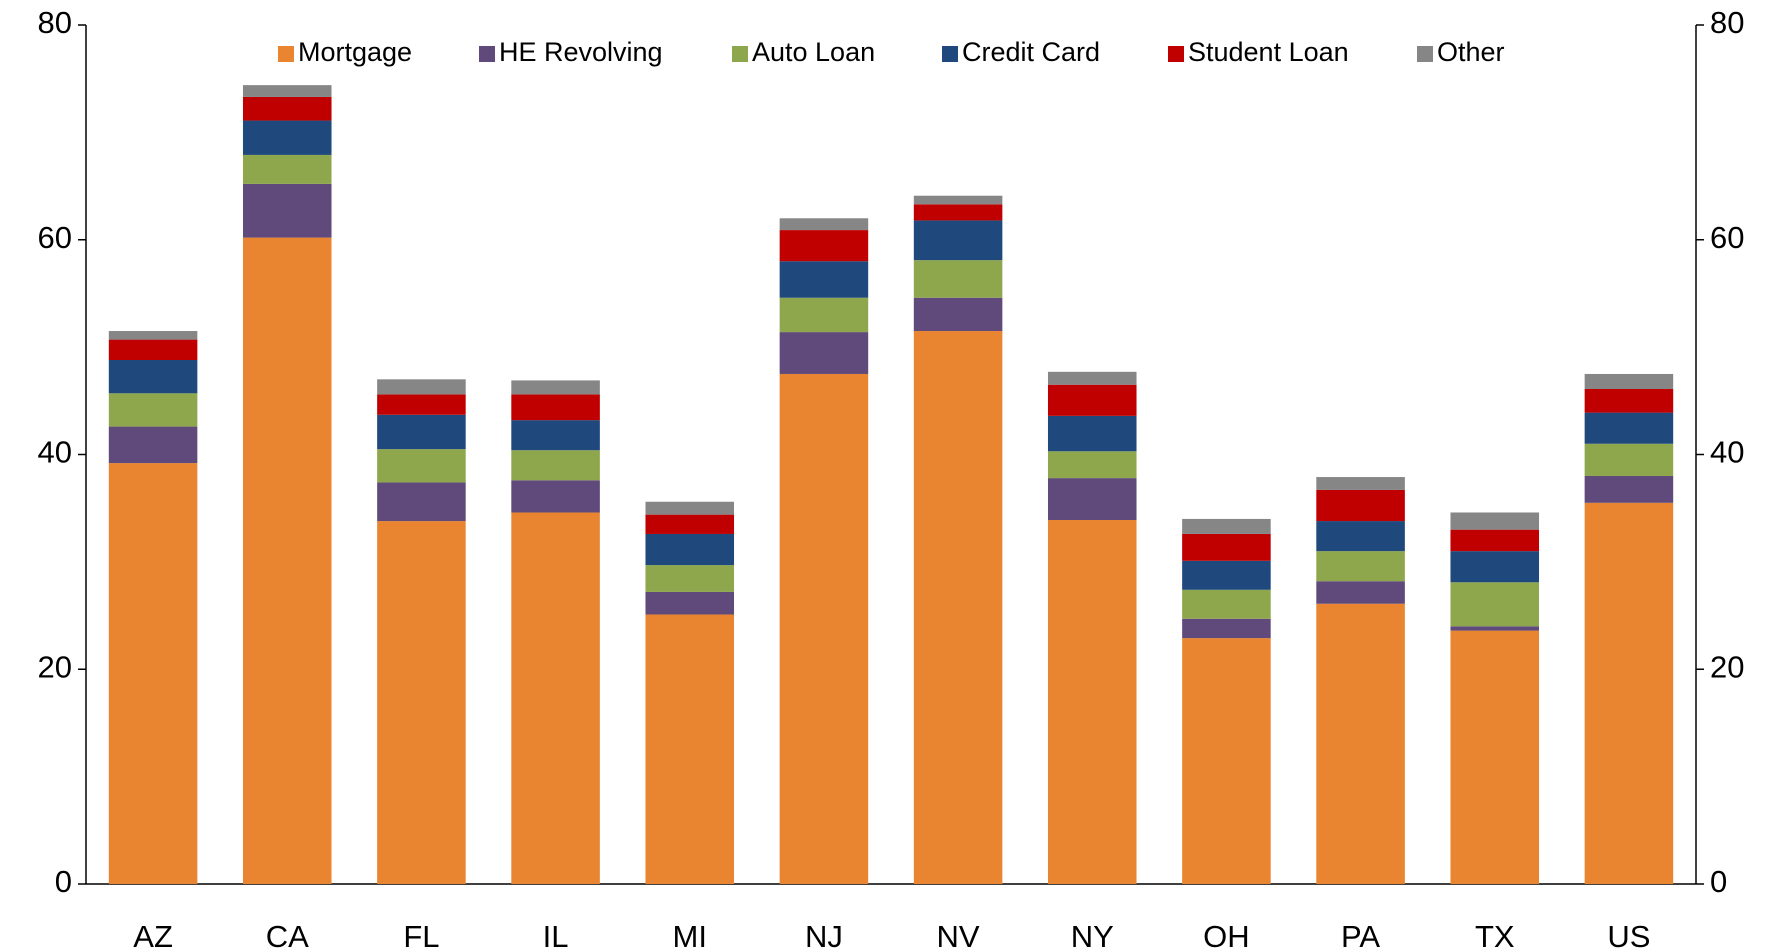 This screenshot has height=951, width=1783. What do you see at coordinates (1471, 52) in the screenshot?
I see `legend-label: Other` at bounding box center [1471, 52].